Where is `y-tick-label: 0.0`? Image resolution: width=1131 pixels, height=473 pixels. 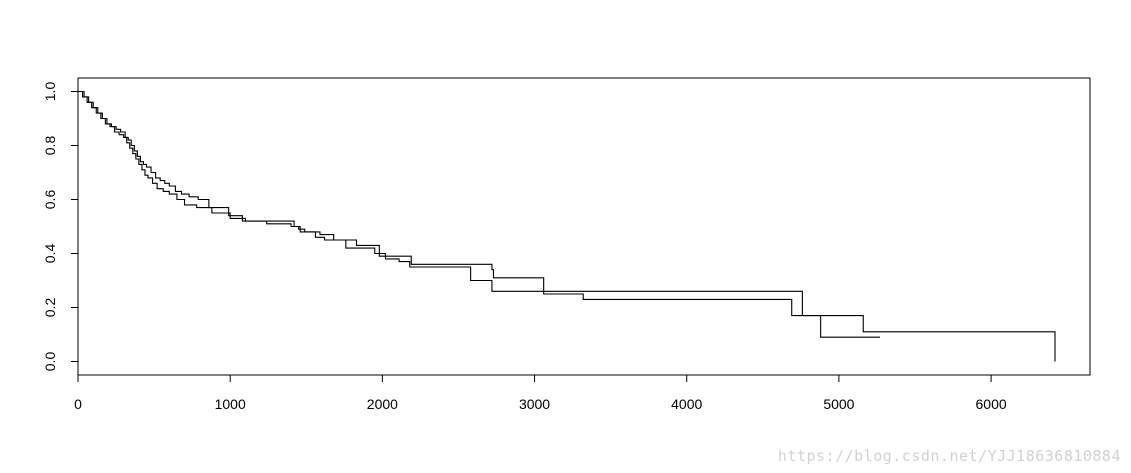
y-tick-label: 0.0 is located at coordinates (50, 362).